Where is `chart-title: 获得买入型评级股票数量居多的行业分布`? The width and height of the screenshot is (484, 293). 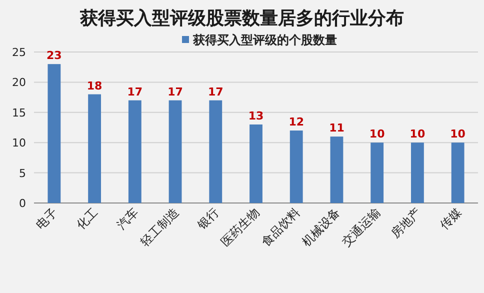
chart-title: 获得买入型评级股票数量居多的行业分布 is located at coordinates (241, 18).